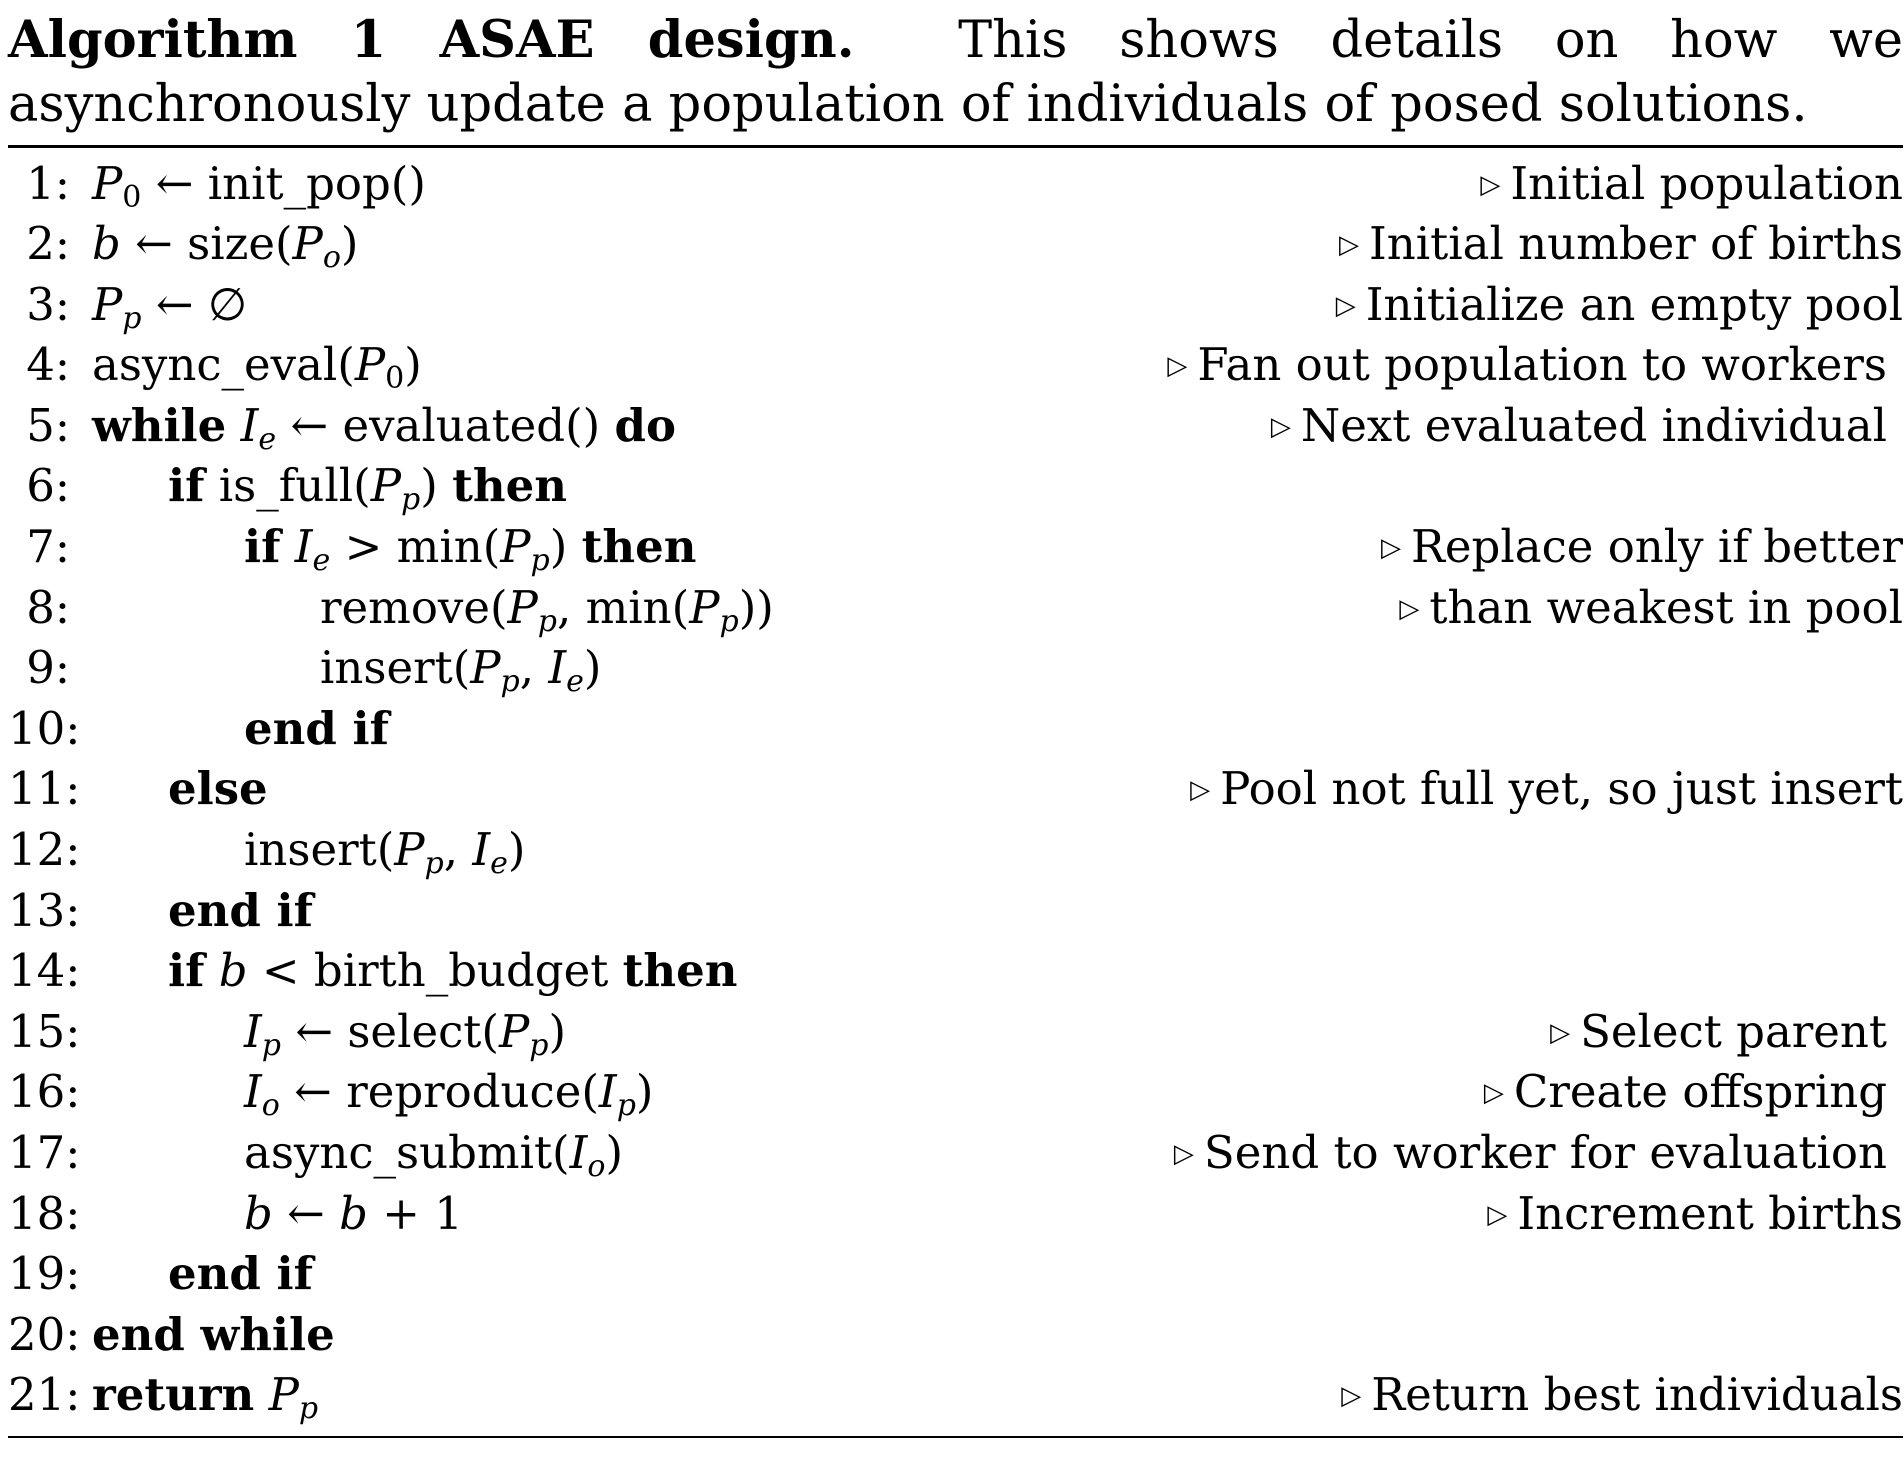 The image size is (1904, 1458). What do you see at coordinates (1710, 1213) in the screenshot?
I see `comment-text: Increment births` at bounding box center [1710, 1213].